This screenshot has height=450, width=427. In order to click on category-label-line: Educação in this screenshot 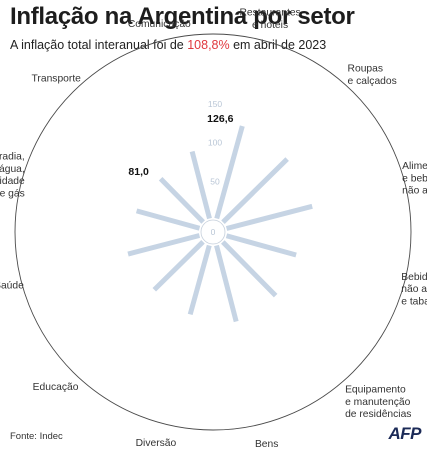, I will do `click(56, 387)`.